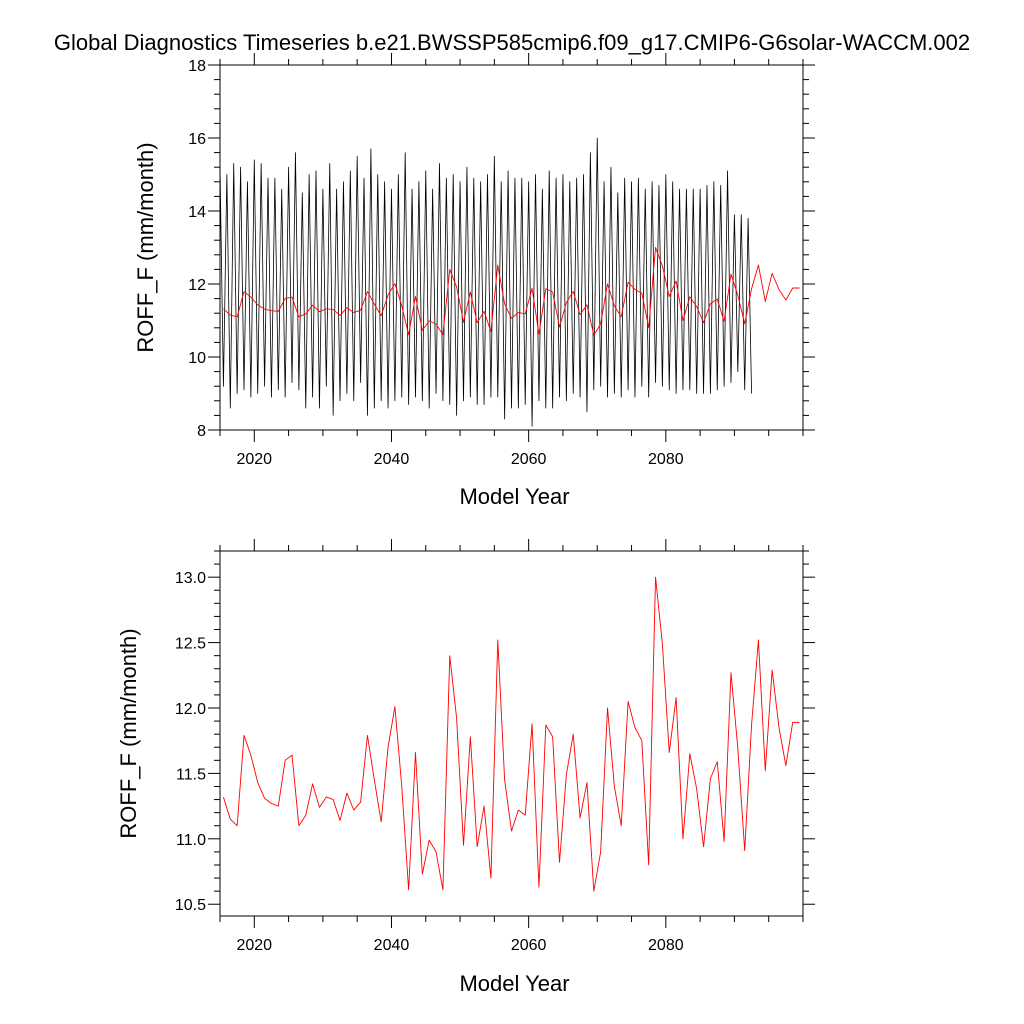 Image resolution: width=1024 pixels, height=1024 pixels. Describe the element at coordinates (511, 291) in the screenshot. I see `series-line-annual` at that location.